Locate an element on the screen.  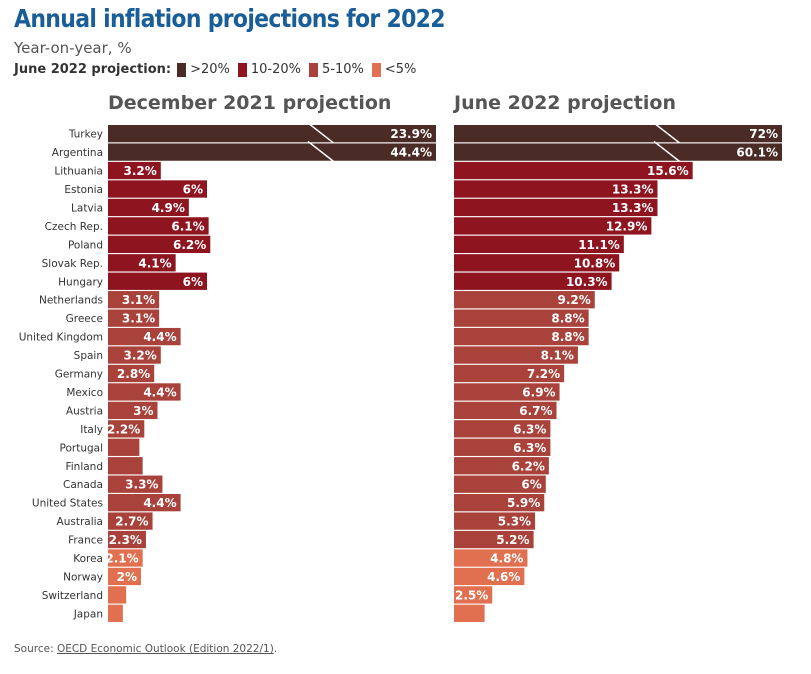
bar-dec-turkey is located at coordinates (272, 134).